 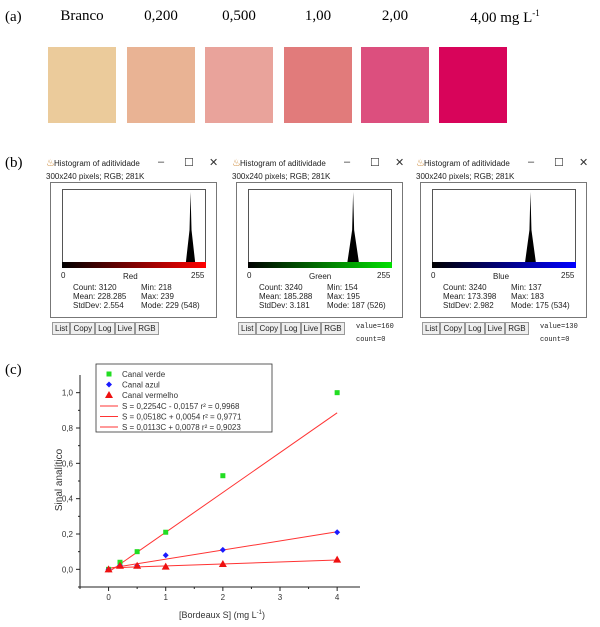 What do you see at coordinates (99, 296) in the screenshot?
I see `stats-left: Count: 3120 Mean: 228.285 StdDev: 2.554` at bounding box center [99, 296].